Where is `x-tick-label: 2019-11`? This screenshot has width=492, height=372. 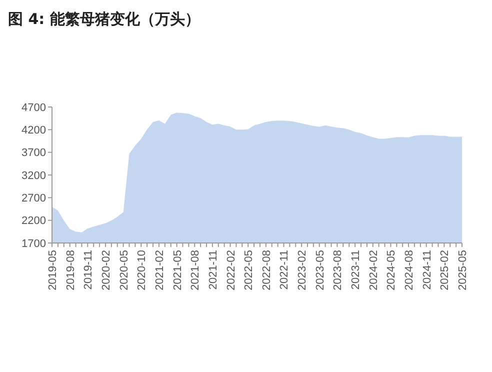
x-tick-label: 2019-11 is located at coordinates (88, 270).